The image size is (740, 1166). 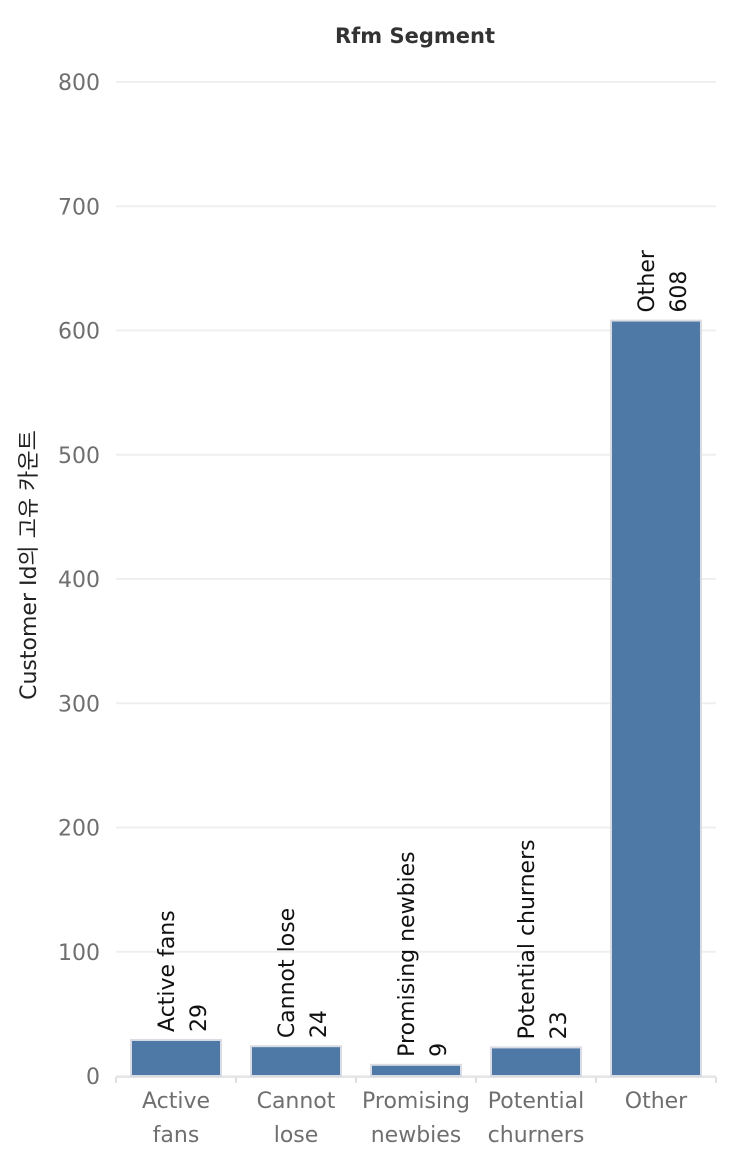 I want to click on y-tick-label: 400, so click(x=79, y=580).